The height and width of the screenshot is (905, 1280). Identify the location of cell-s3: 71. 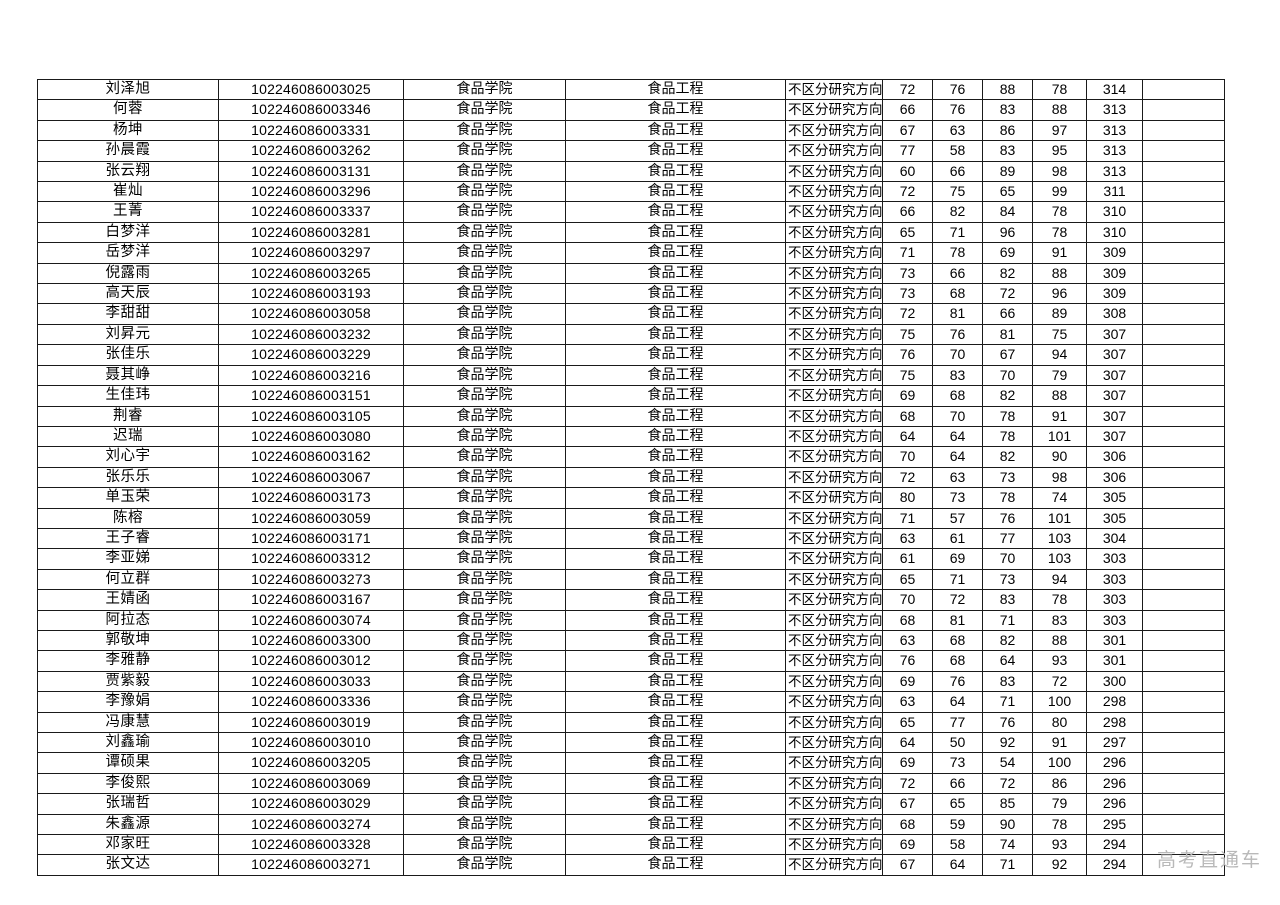
(1007, 702).